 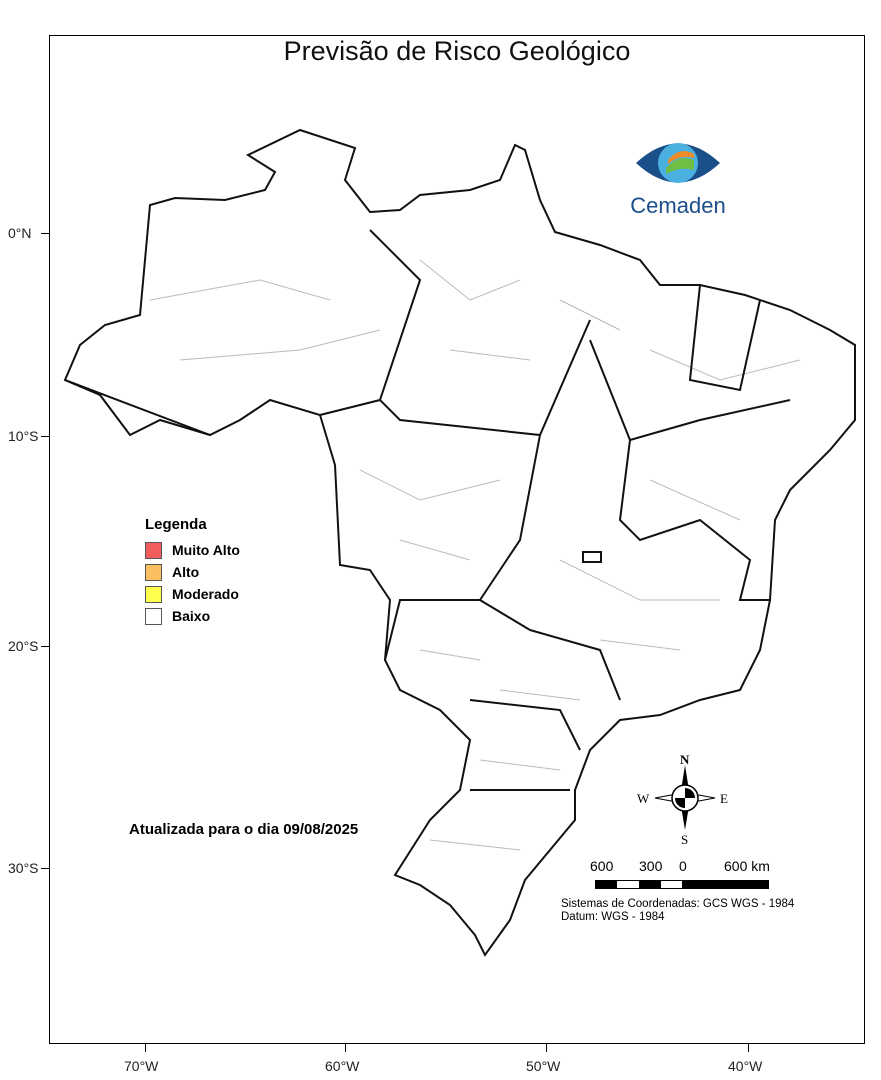 What do you see at coordinates (23, 436) in the screenshot?
I see `lat-tick: 10°S` at bounding box center [23, 436].